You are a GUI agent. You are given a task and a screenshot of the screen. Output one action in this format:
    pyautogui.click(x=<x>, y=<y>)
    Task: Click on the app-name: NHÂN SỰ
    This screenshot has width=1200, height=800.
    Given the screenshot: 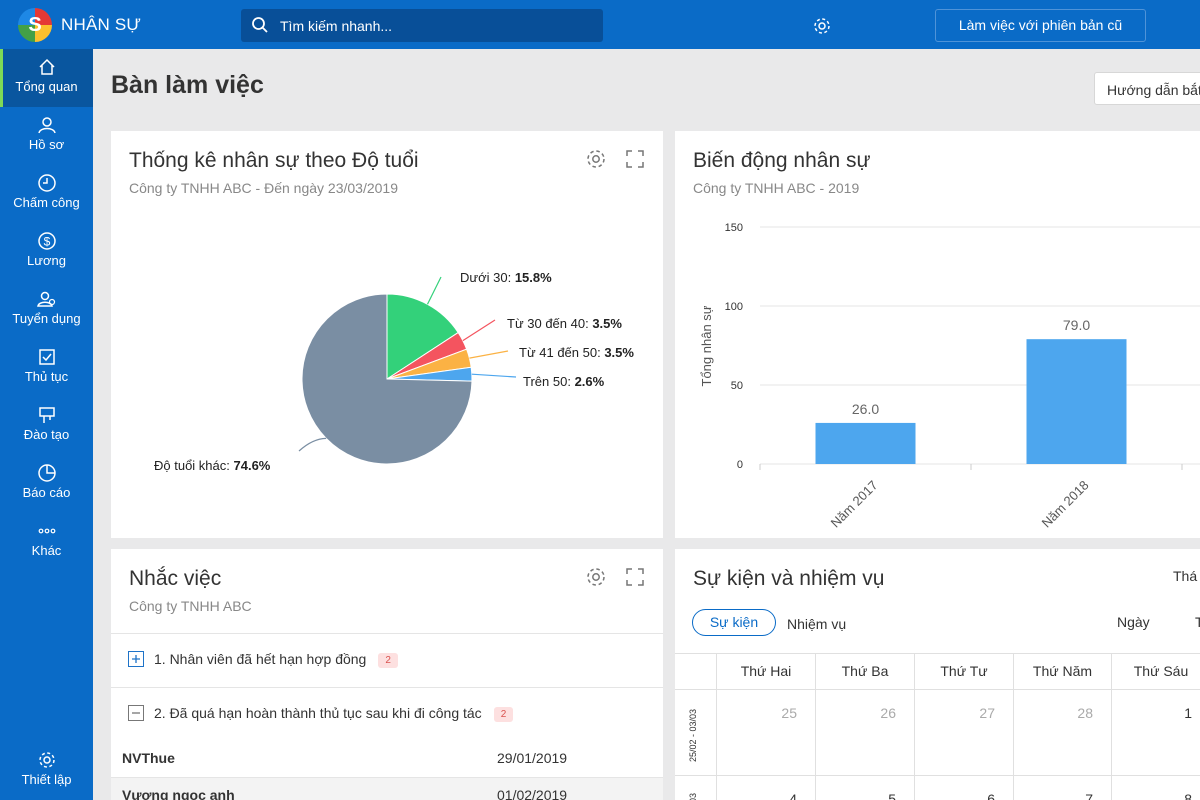 What is the action you would take?
    pyautogui.click(x=101, y=24)
    